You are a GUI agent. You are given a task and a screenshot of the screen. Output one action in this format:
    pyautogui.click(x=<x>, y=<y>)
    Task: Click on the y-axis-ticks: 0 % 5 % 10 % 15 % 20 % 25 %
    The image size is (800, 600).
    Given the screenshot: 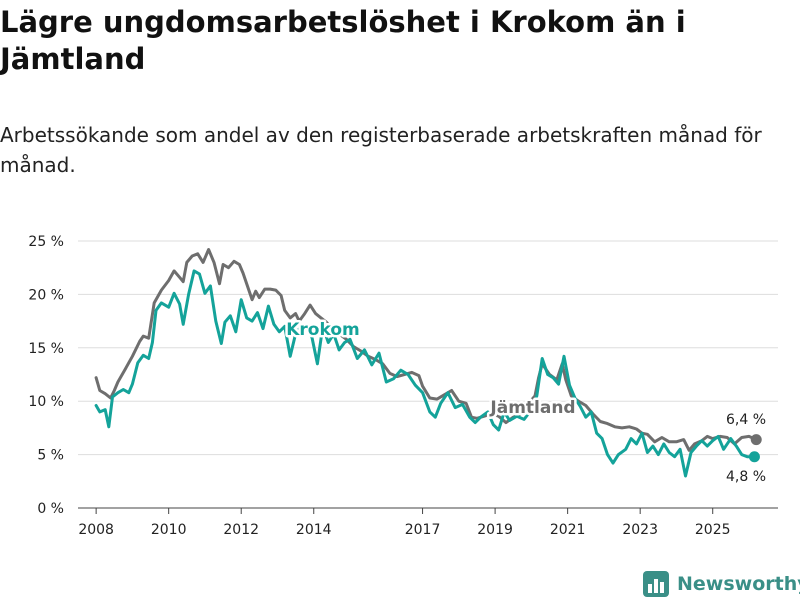 What is the action you would take?
    pyautogui.click(x=46, y=375)
    